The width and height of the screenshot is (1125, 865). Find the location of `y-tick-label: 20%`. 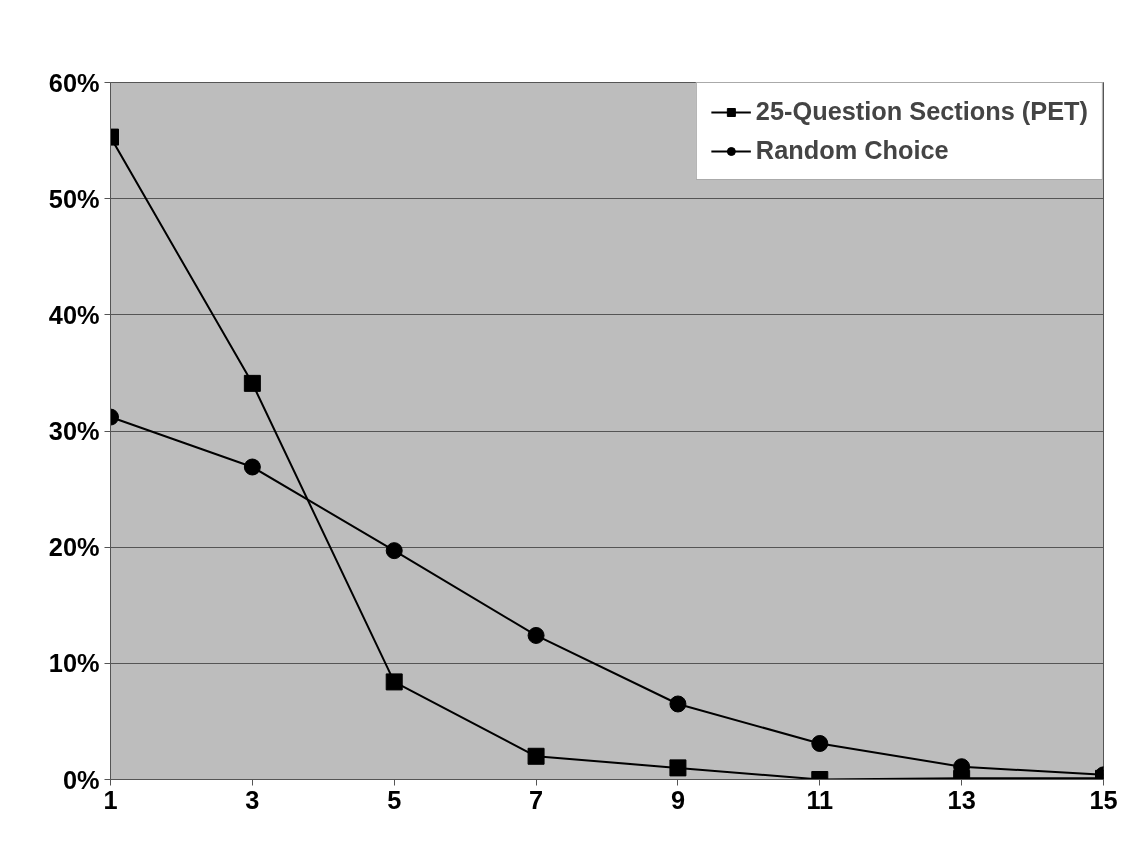

y-tick-label: 20% is located at coordinates (74, 547).